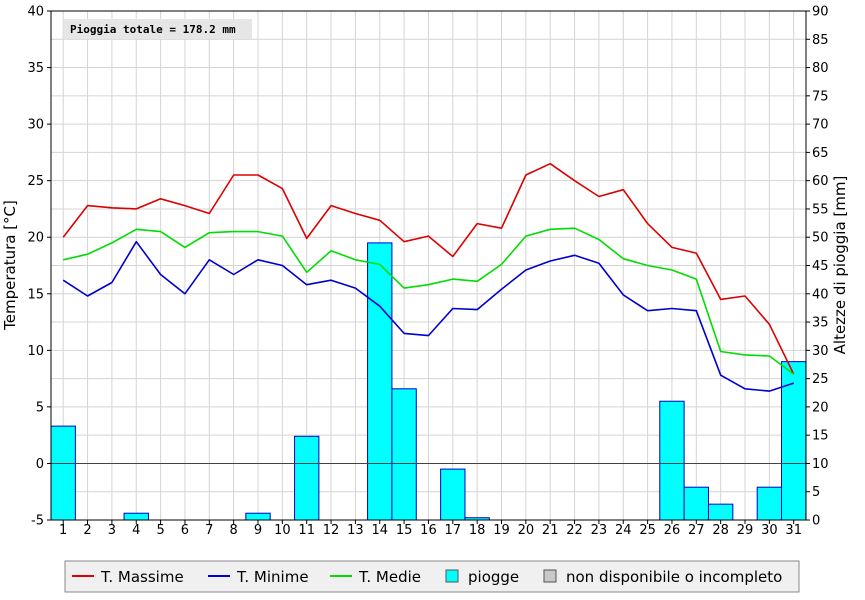  I want to click on y-right-tick-label: 65, so click(820, 153).